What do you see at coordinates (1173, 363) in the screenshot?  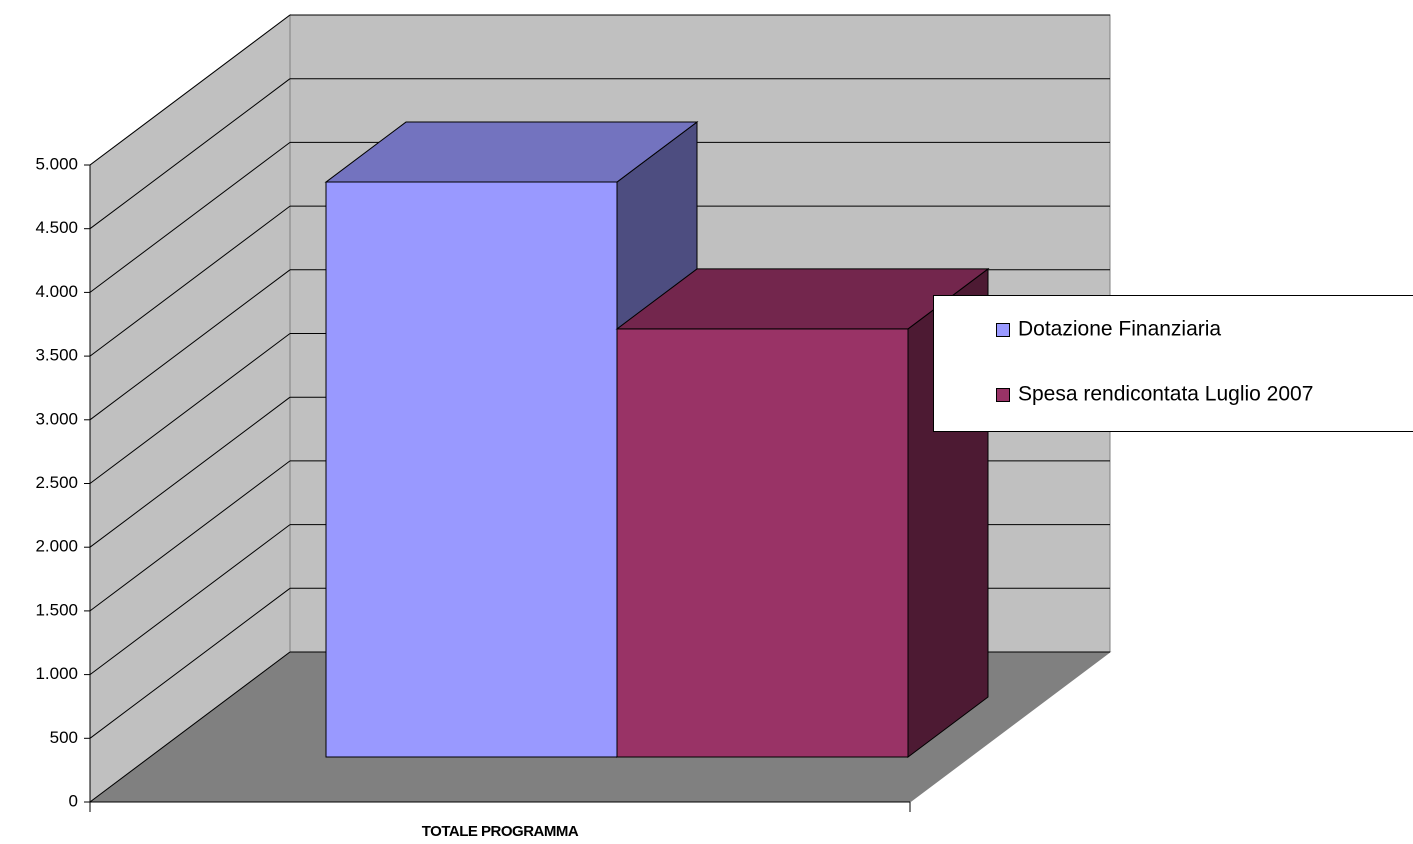 I see `legend-box` at bounding box center [1173, 363].